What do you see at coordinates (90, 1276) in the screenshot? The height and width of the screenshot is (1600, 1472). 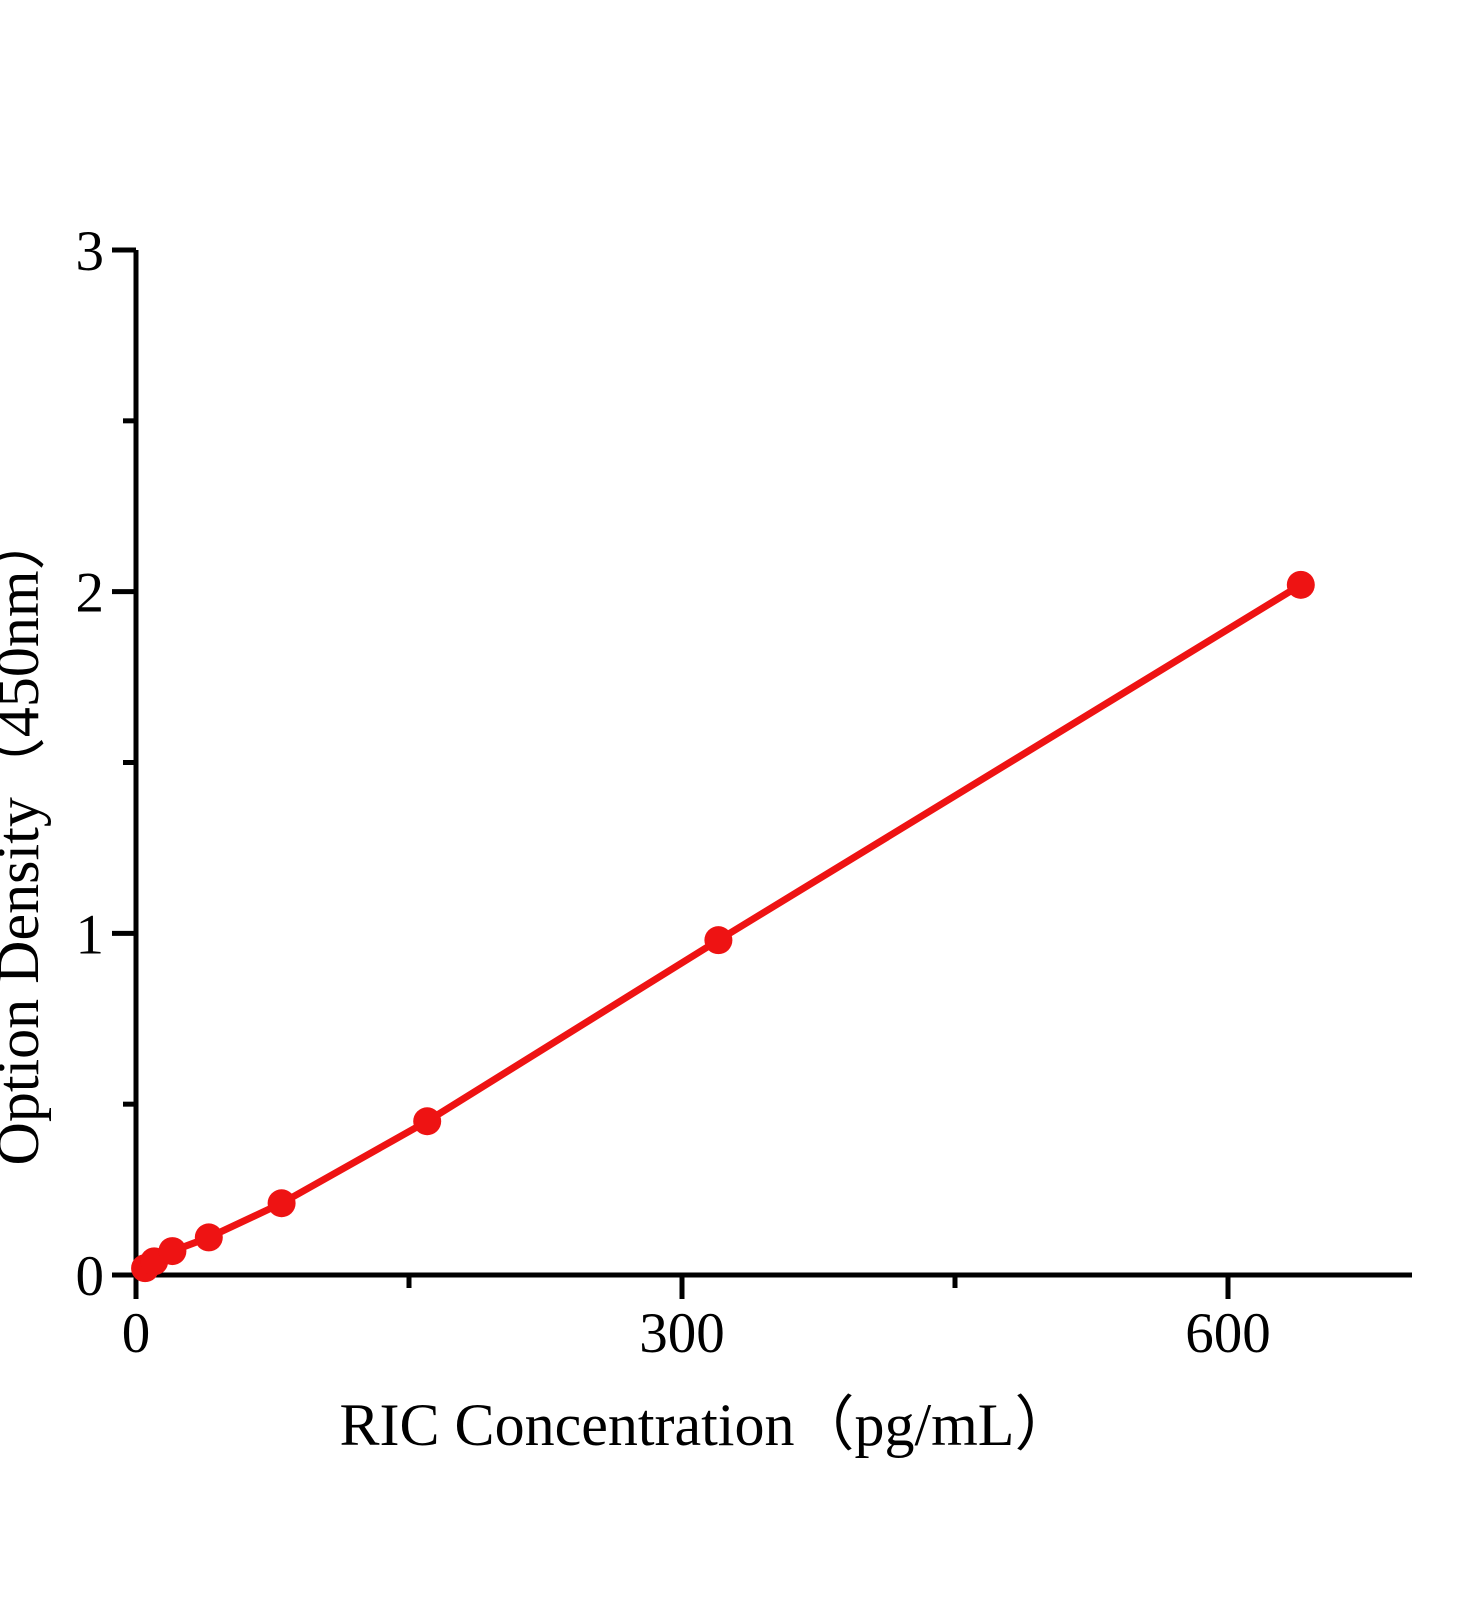 I see `y-tick-label: 0` at bounding box center [90, 1276].